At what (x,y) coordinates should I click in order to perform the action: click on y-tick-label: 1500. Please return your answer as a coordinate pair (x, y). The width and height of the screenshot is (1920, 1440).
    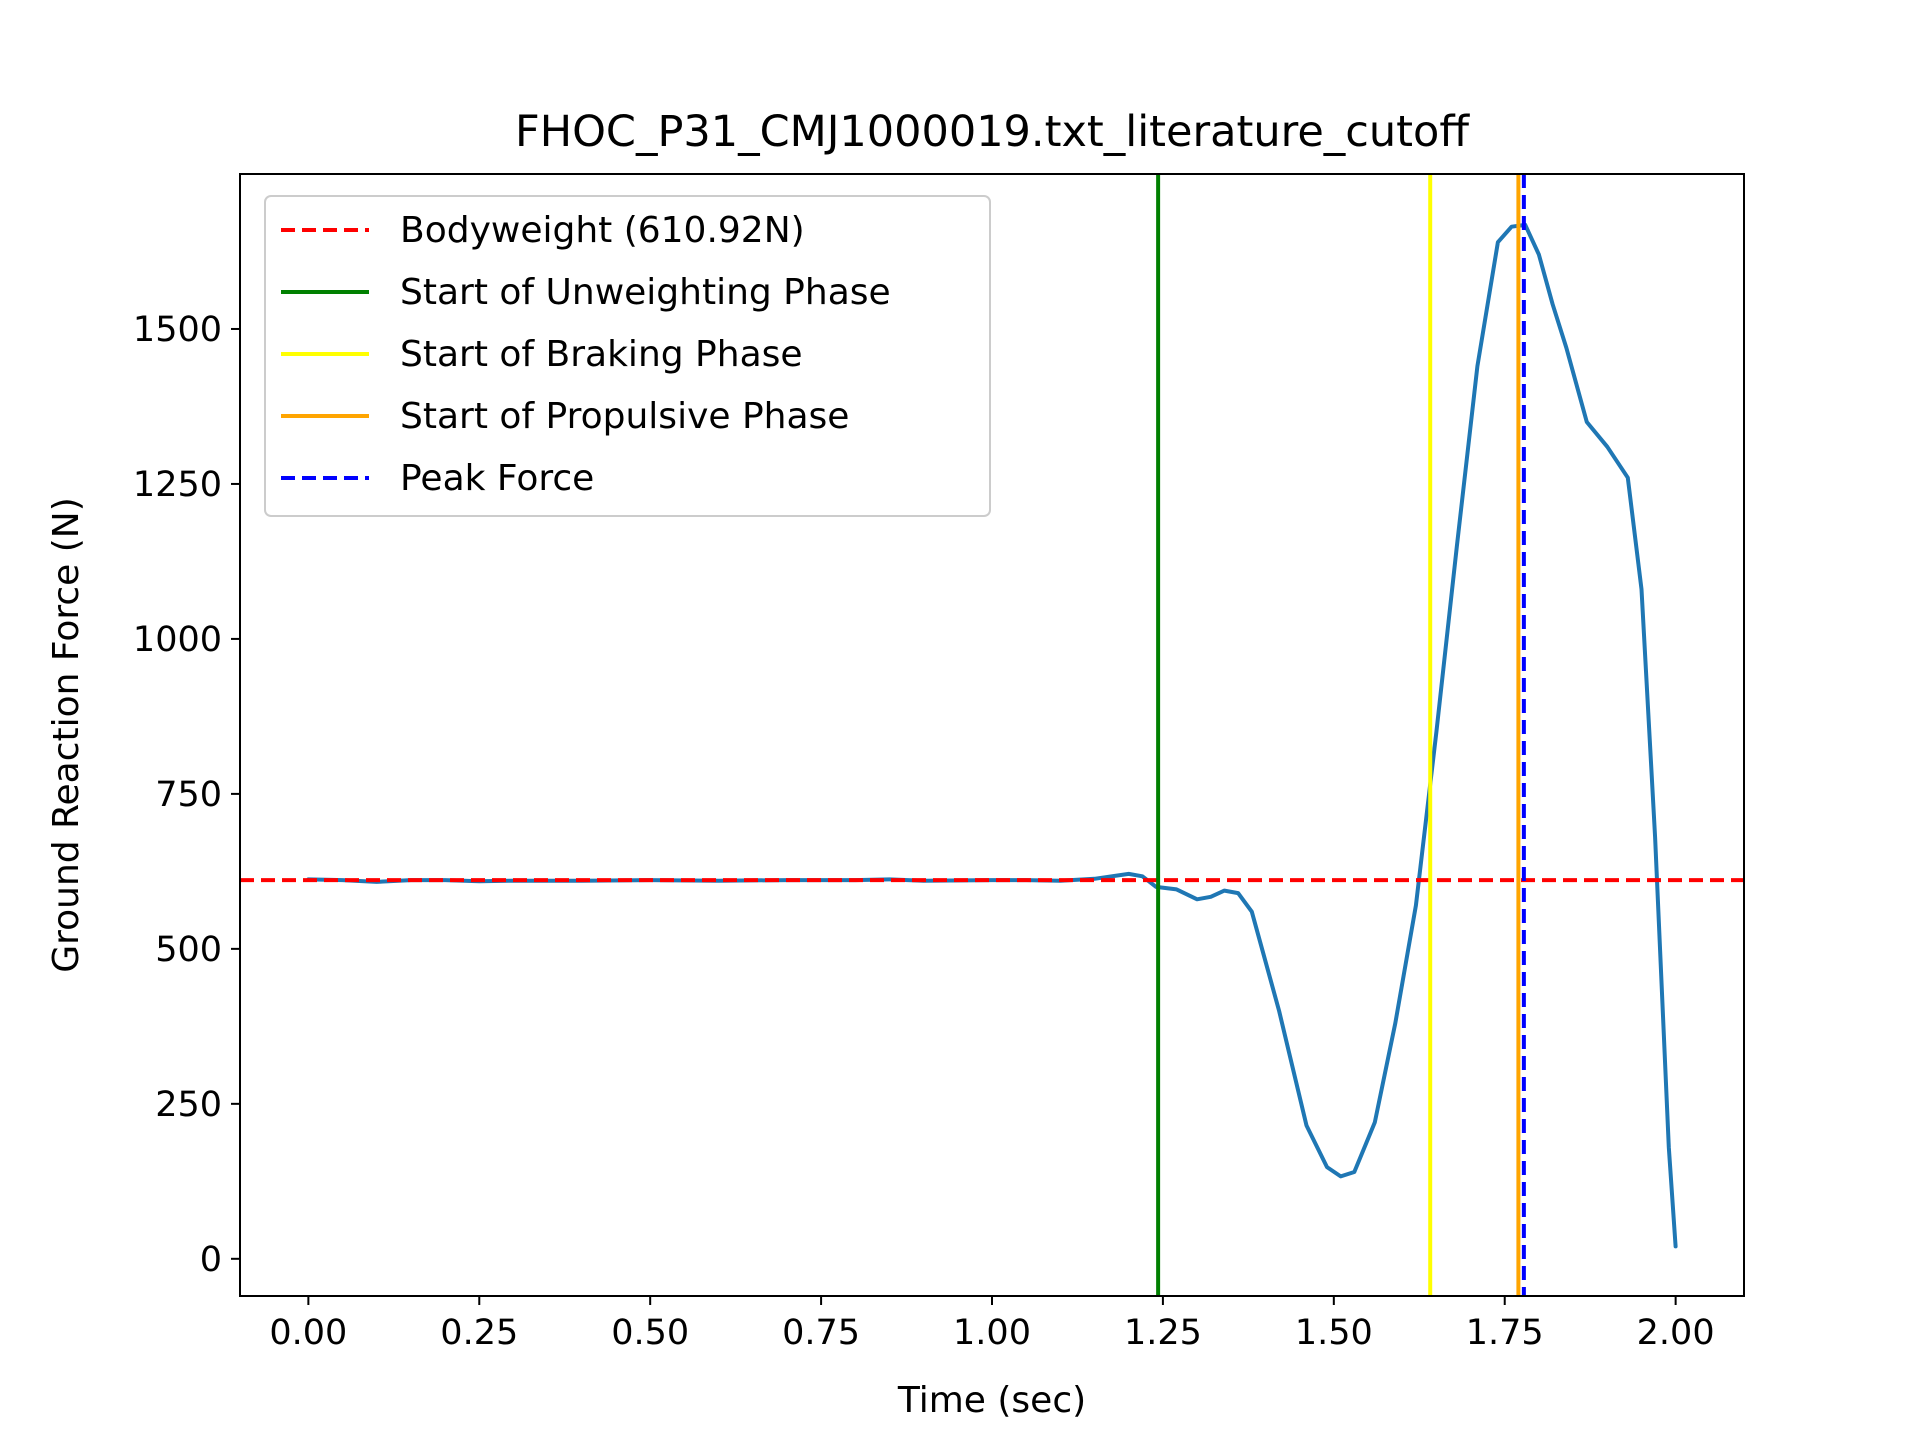
    Looking at the image, I should click on (177, 330).